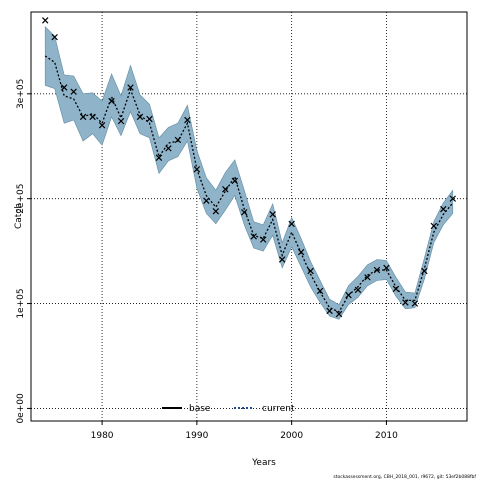 The width and height of the screenshot is (480, 480). Describe the element at coordinates (228, 409) in the screenshot. I see `legend: base current` at that location.